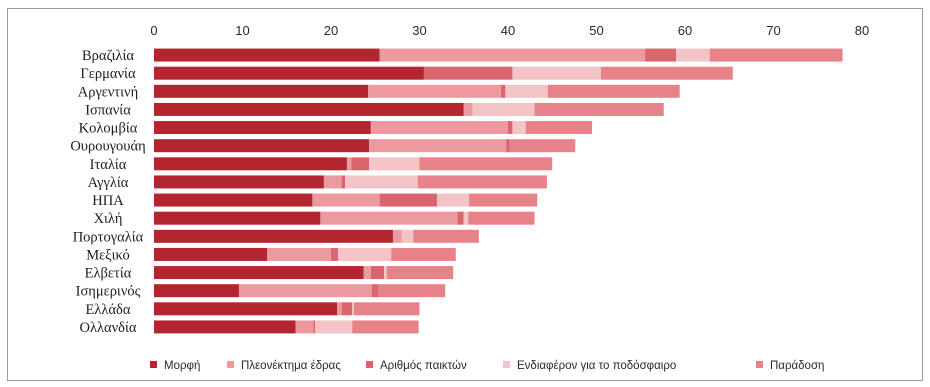  I want to click on legend-label: Αριθμός παικτών, so click(423, 366).